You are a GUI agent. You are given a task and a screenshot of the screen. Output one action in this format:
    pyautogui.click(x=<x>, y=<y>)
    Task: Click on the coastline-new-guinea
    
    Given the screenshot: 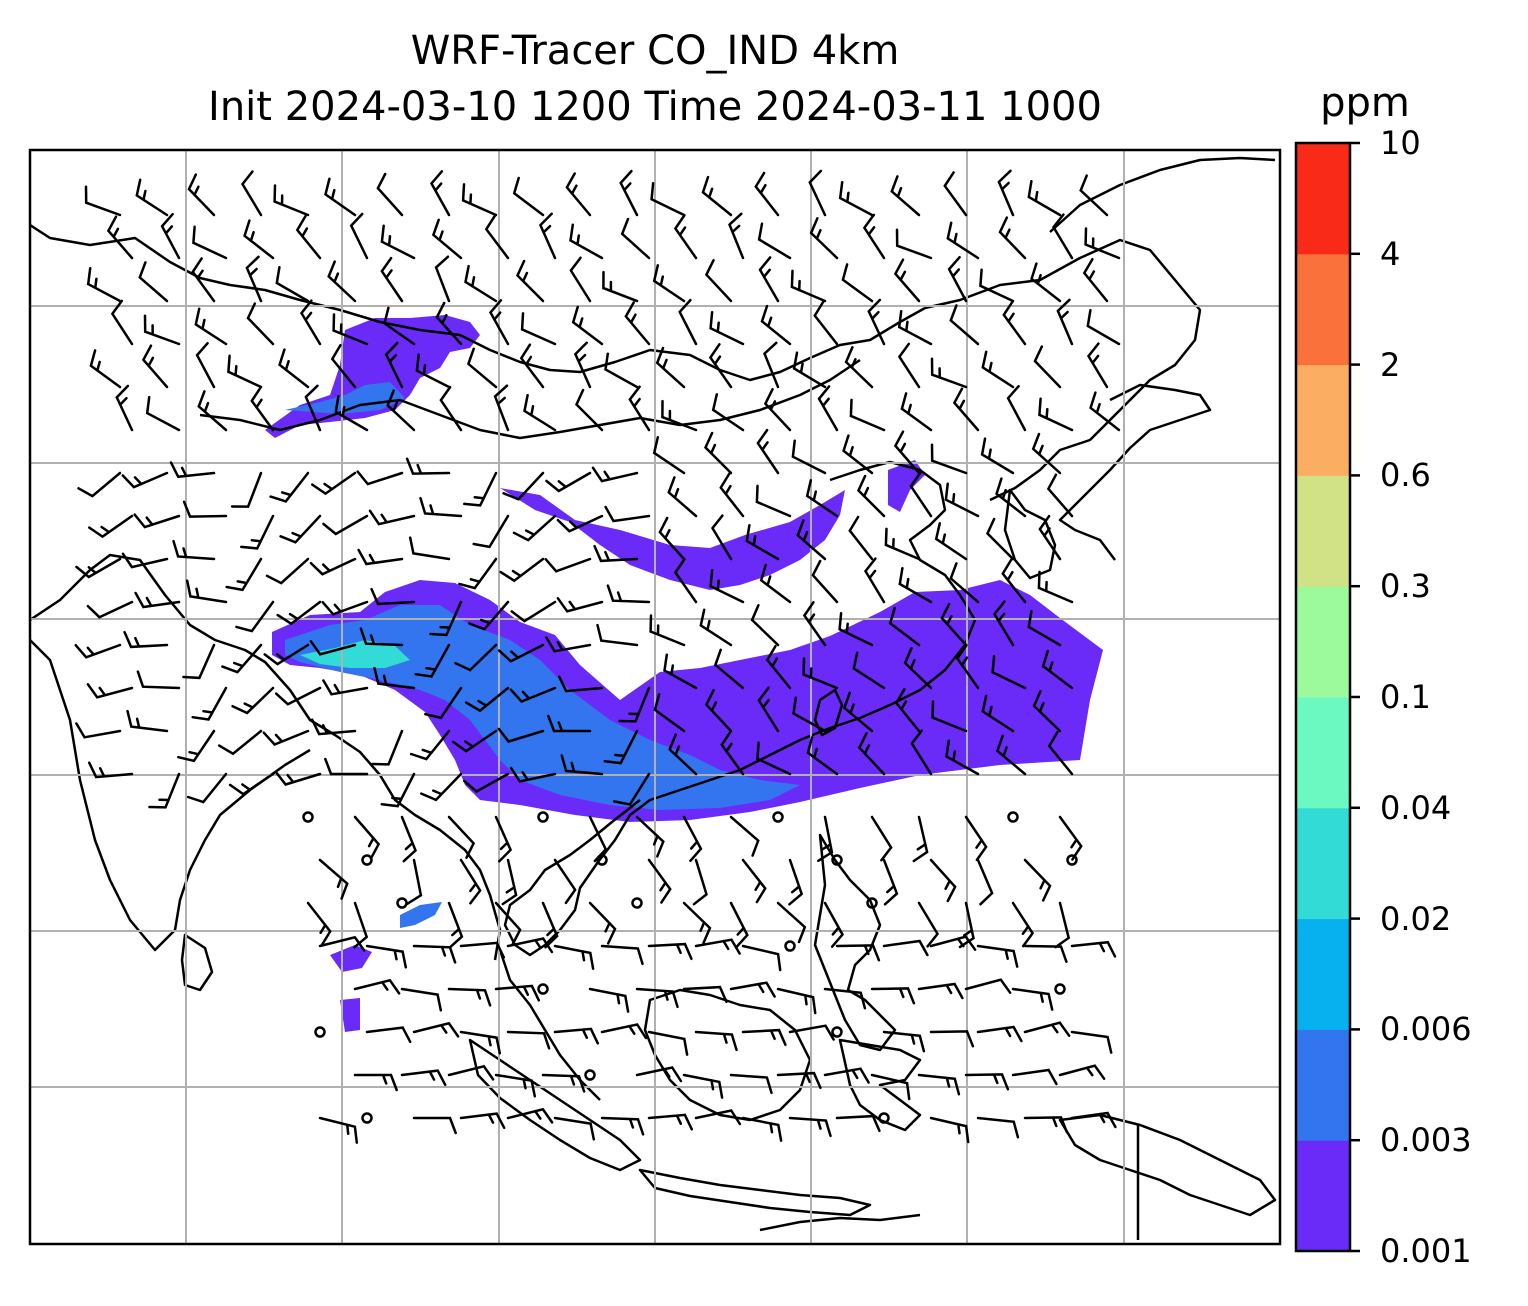 What is the action you would take?
    pyautogui.click(x=1167, y=1165)
    